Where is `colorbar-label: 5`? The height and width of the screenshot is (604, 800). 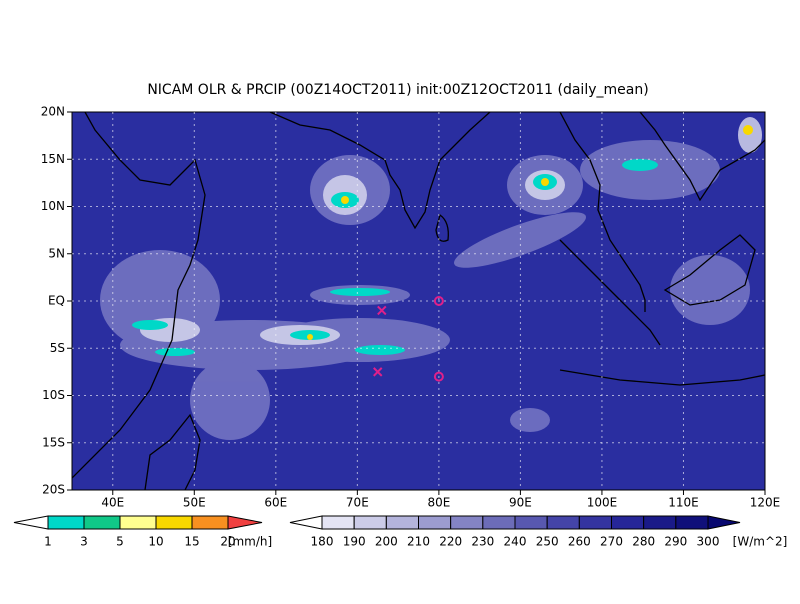 colorbar-label: 5 is located at coordinates (120, 542).